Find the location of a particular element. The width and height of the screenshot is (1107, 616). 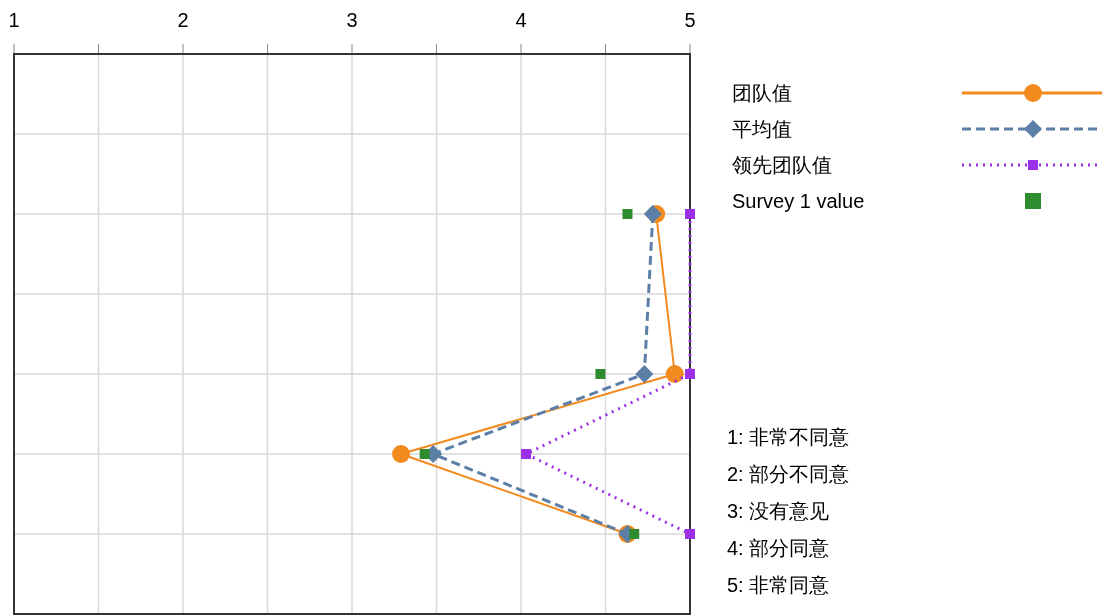

x-tick-label: 3 is located at coordinates (352, 20).